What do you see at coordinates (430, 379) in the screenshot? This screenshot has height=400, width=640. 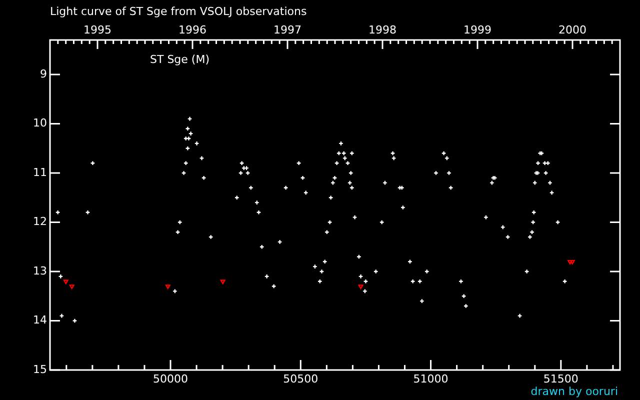 I see `x-tick-label: 51000` at bounding box center [430, 379].